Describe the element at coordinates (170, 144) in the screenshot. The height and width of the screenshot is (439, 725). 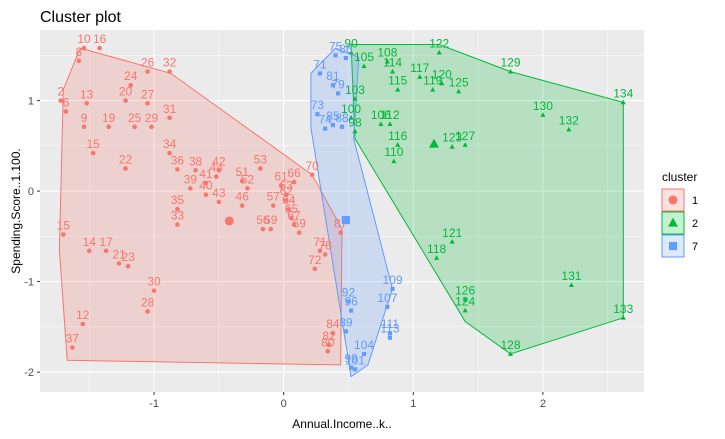
I see `point-label: 34` at that location.